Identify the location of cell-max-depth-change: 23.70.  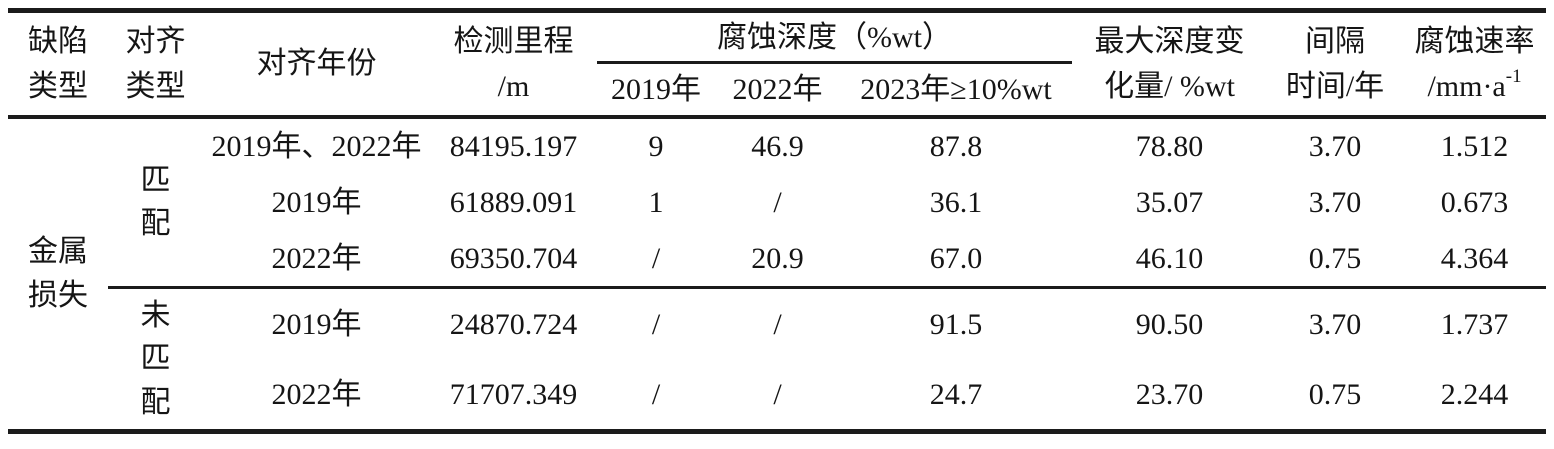
(1169, 394).